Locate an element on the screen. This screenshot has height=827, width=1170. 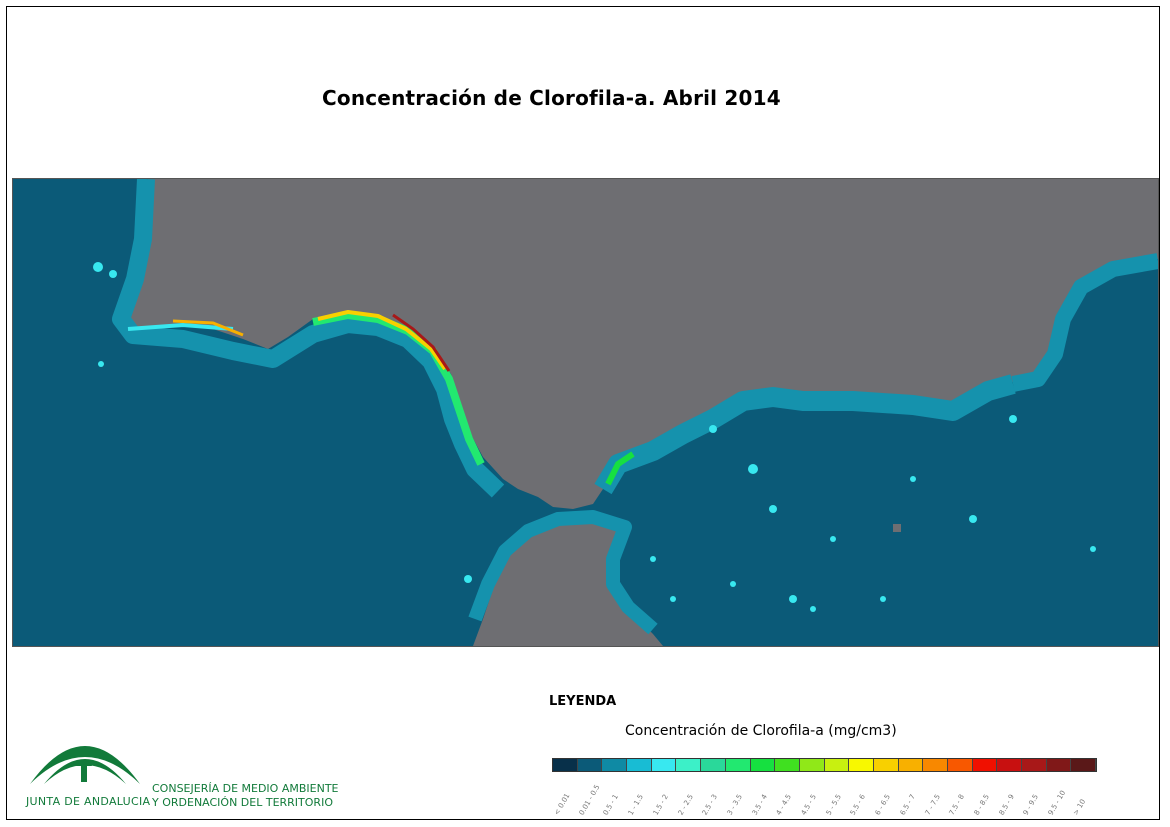
coastal-shelf-east is located at coordinates (1084, 322).